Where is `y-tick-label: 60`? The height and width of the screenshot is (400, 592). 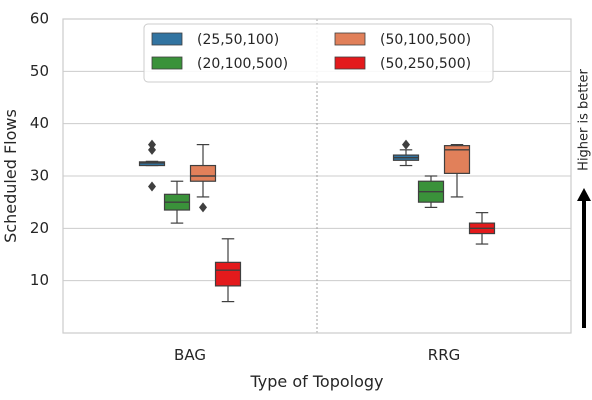 y-tick-label: 60 is located at coordinates (39, 19).